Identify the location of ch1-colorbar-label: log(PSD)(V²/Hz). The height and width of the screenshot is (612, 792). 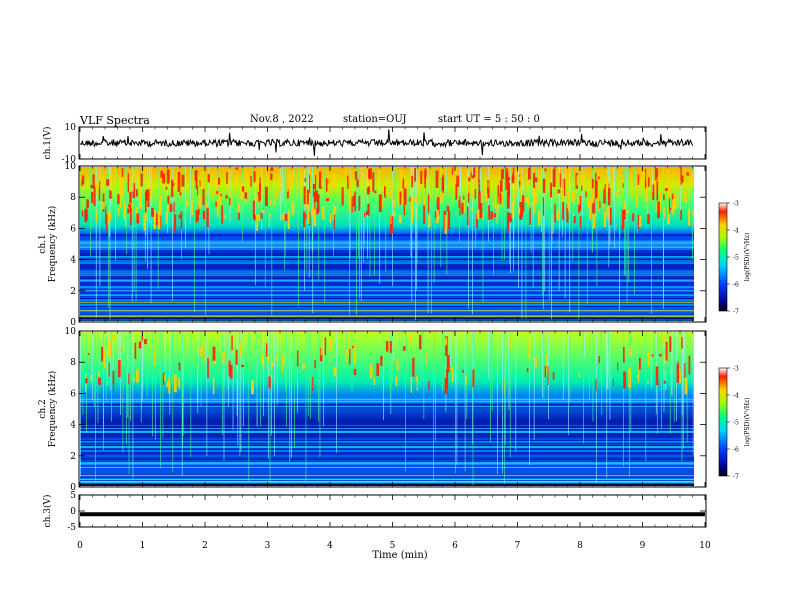
(747, 257).